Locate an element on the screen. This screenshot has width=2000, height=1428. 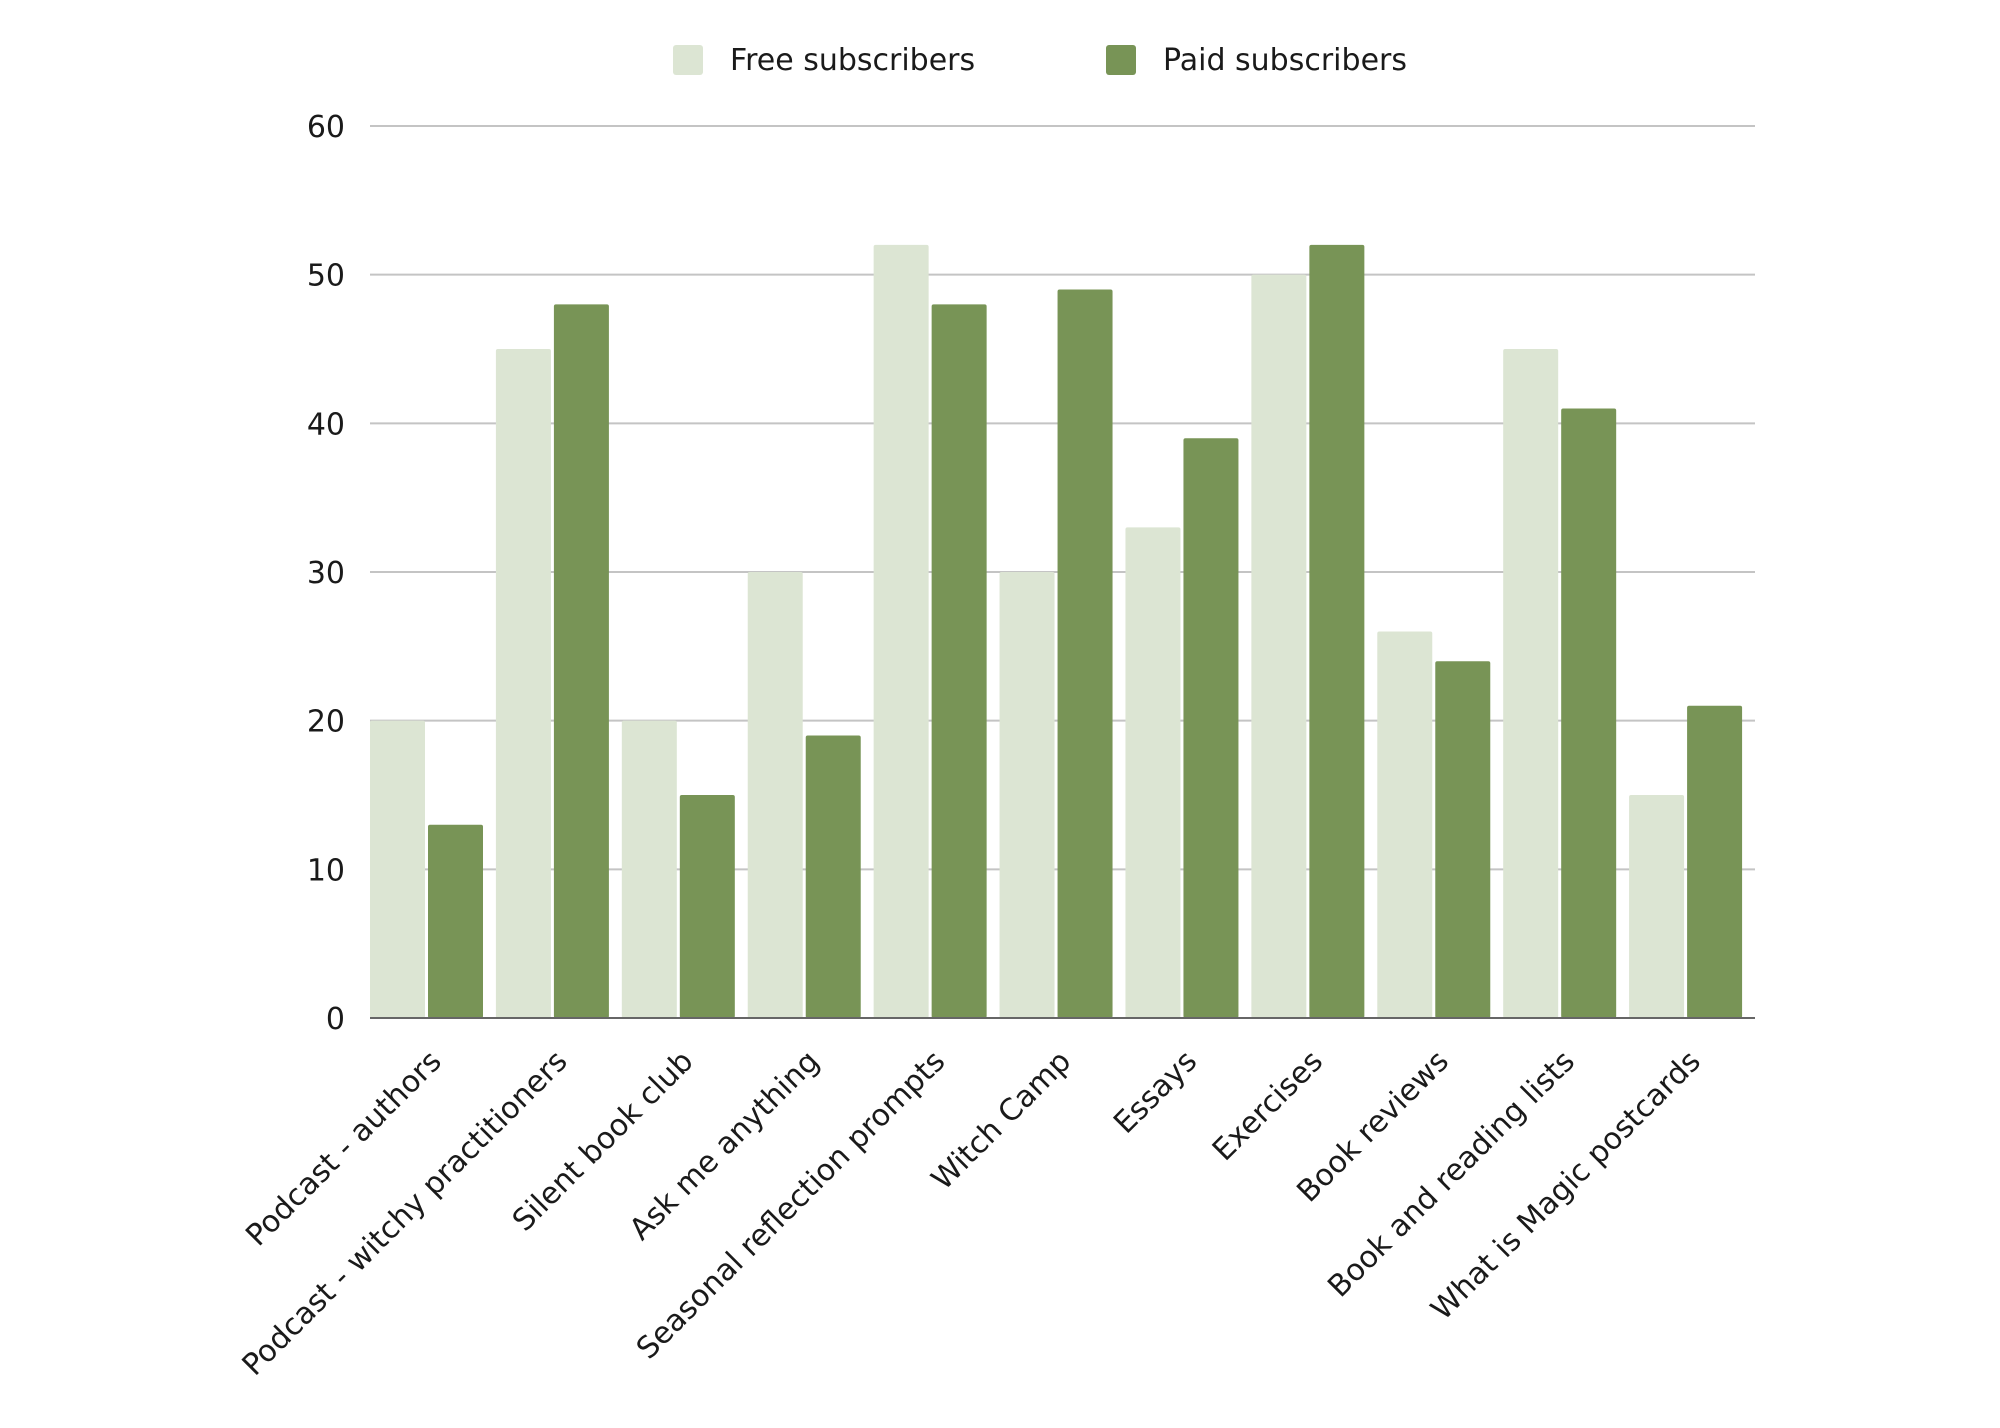
legend-swatch-free is located at coordinates (688, 60).